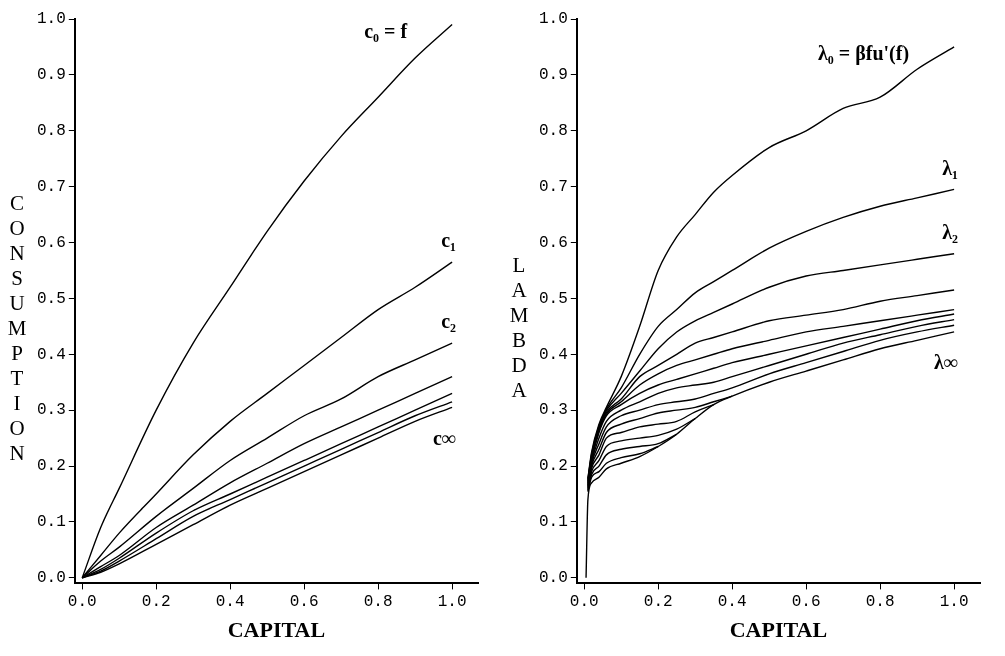 The image size is (1005, 656). I want to click on y-axis-title: LAMBDA, so click(519, 328).